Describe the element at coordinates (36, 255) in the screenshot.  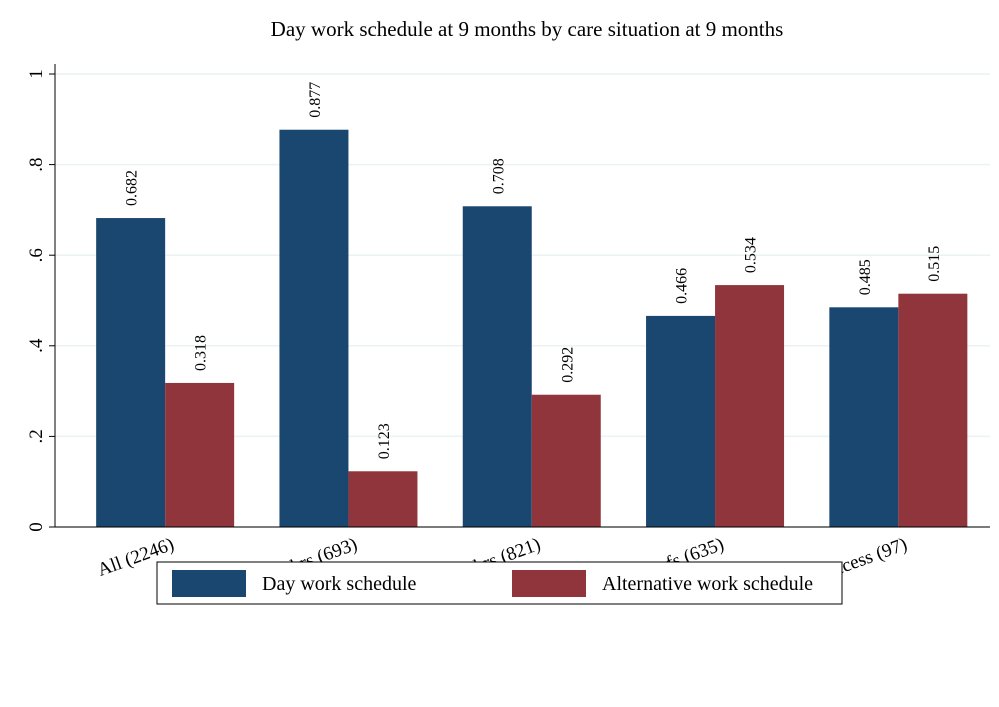
I see `y-tick-label: .6` at that location.